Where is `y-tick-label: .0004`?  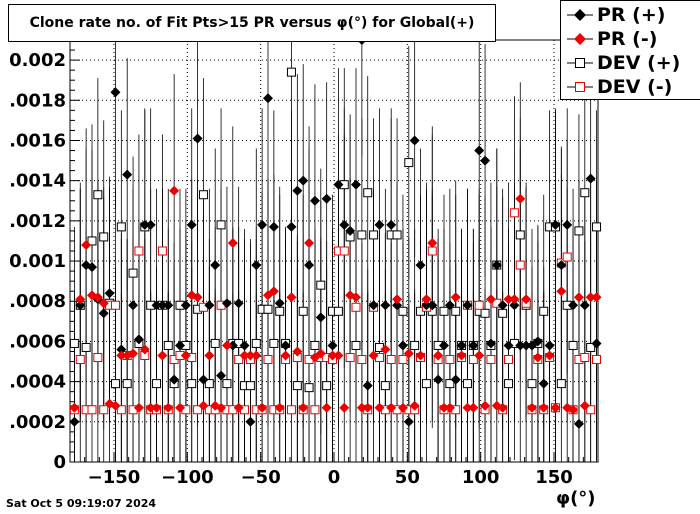
y-tick-label: .0004 is located at coordinates (37, 382).